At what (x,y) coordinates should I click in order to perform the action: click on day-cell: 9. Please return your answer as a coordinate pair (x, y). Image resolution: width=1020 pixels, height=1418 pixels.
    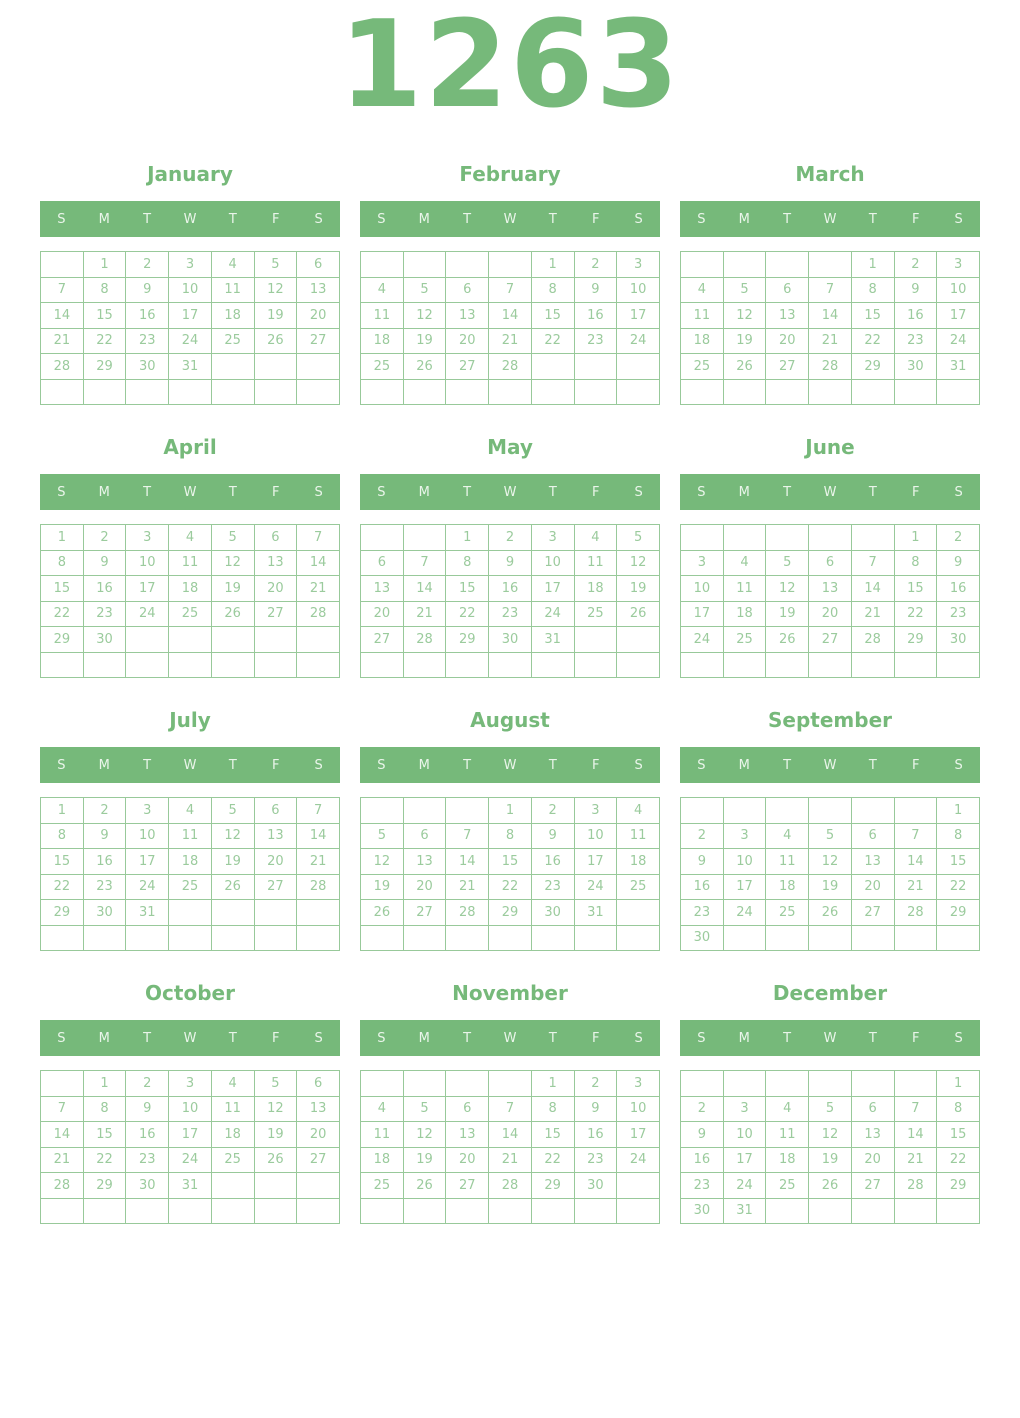
    Looking at the image, I should click on (104, 835).